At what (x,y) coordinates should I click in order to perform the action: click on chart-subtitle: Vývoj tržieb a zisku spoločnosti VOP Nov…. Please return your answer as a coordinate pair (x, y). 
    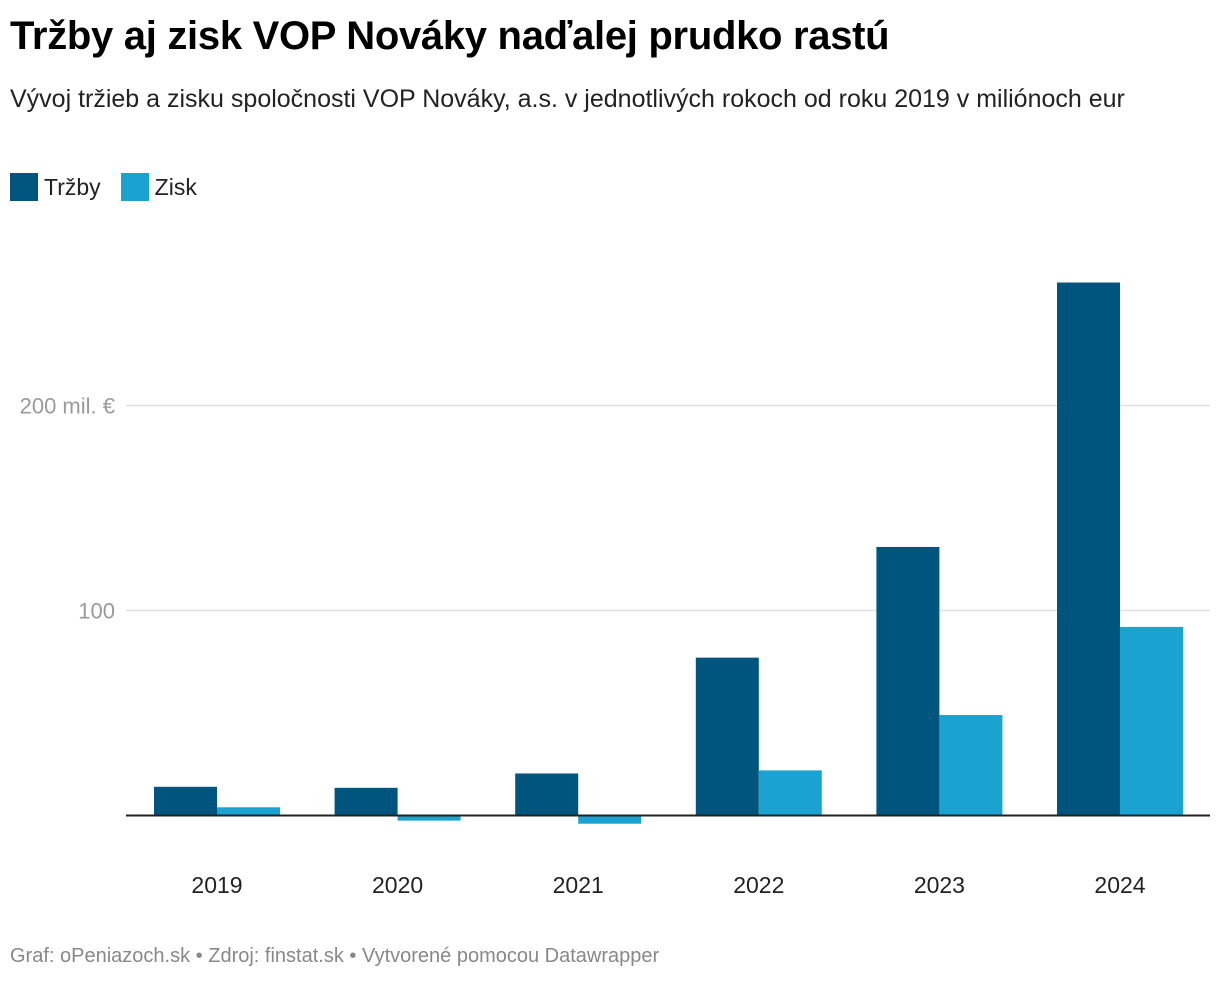
    Looking at the image, I should click on (567, 99).